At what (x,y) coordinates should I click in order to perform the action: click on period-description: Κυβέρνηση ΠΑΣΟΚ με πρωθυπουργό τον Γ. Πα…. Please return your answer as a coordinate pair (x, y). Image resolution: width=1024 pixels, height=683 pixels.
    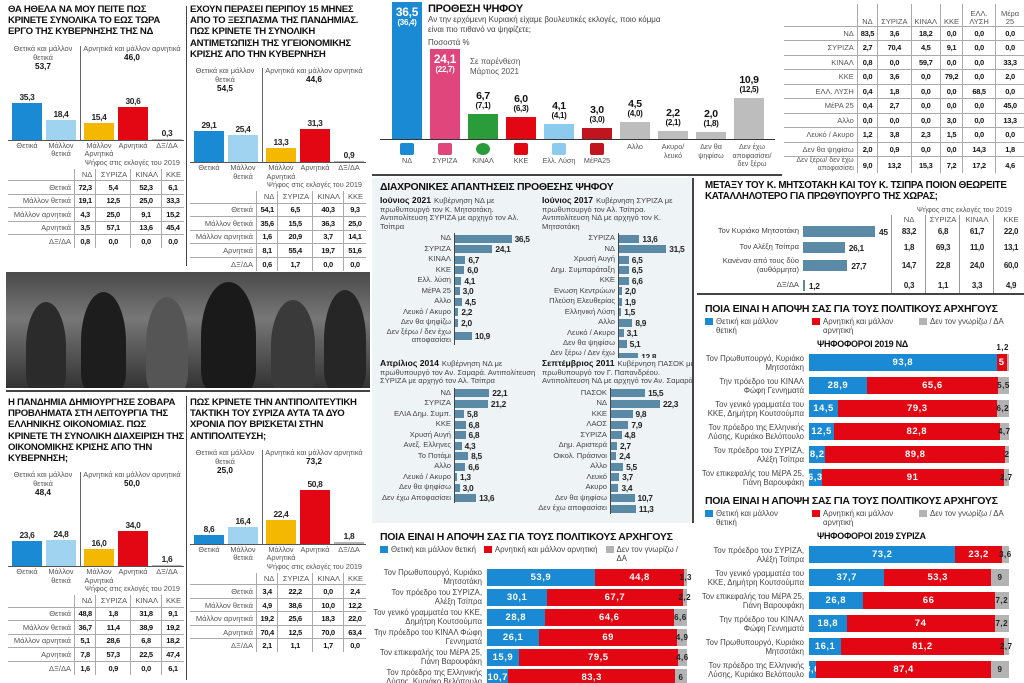
    Looking at the image, I should click on (618, 372).